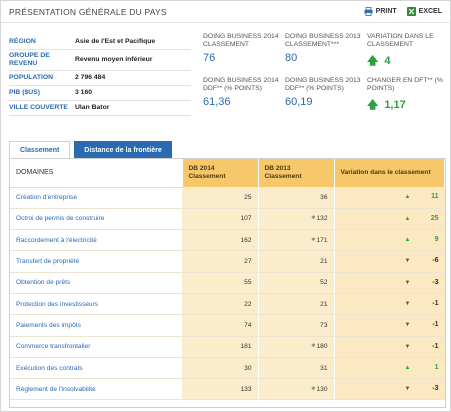 This screenshot has width=451, height=412. What do you see at coordinates (96, 219) in the screenshot?
I see `domain-link: Octroi de permis de construire` at bounding box center [96, 219].